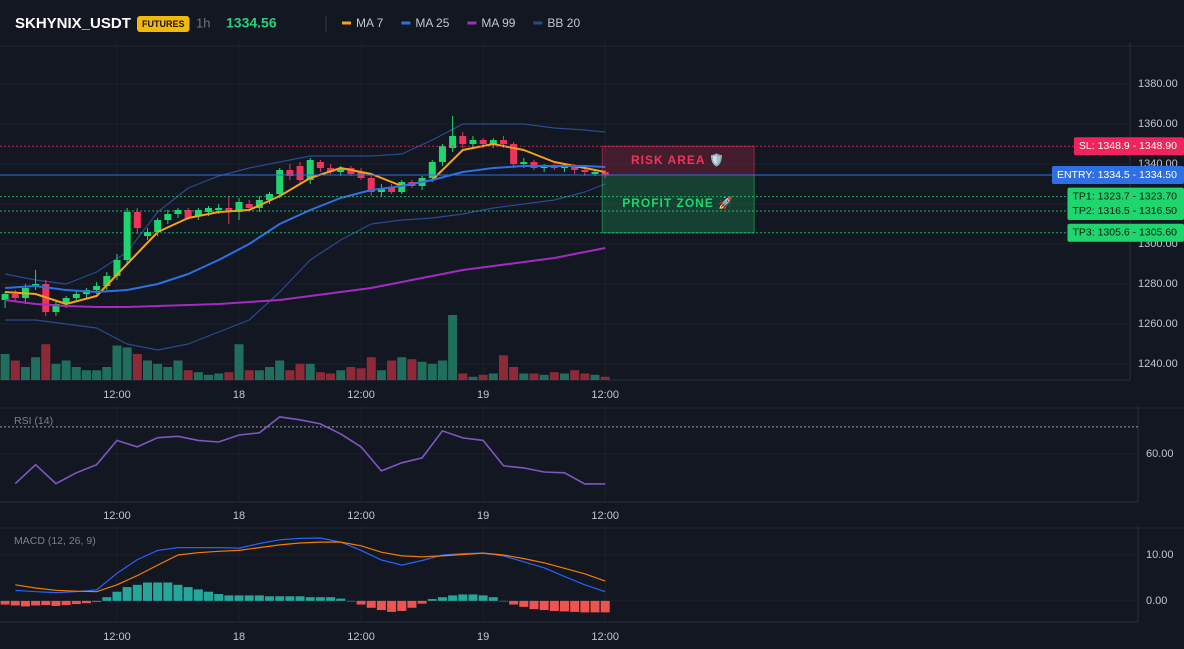  What do you see at coordinates (483, 395) in the screenshot?
I see `x-tick-label: 19` at bounding box center [483, 395].